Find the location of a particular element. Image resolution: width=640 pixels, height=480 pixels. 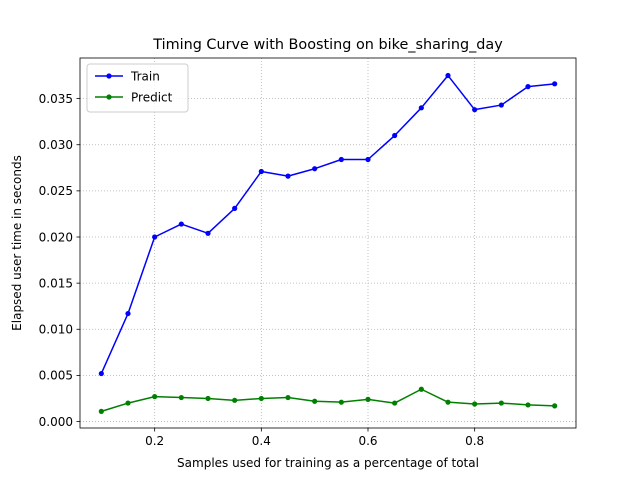

x-tick-label: 0.2 is located at coordinates (154, 441).